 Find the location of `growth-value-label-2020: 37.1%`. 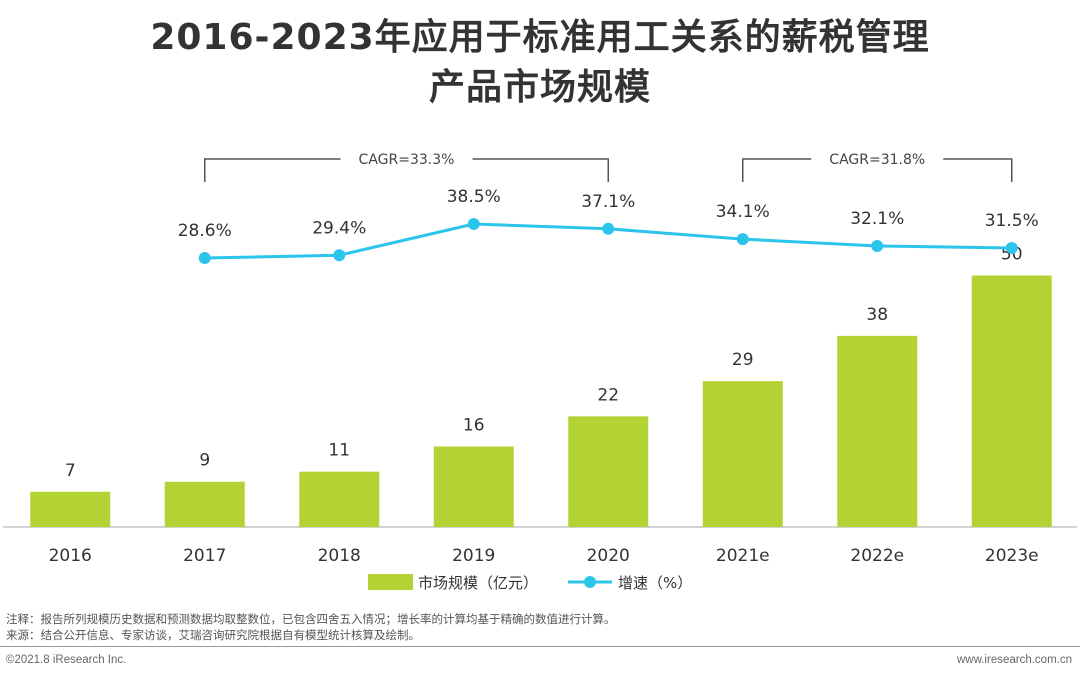

growth-value-label-2020: 37.1% is located at coordinates (608, 202).